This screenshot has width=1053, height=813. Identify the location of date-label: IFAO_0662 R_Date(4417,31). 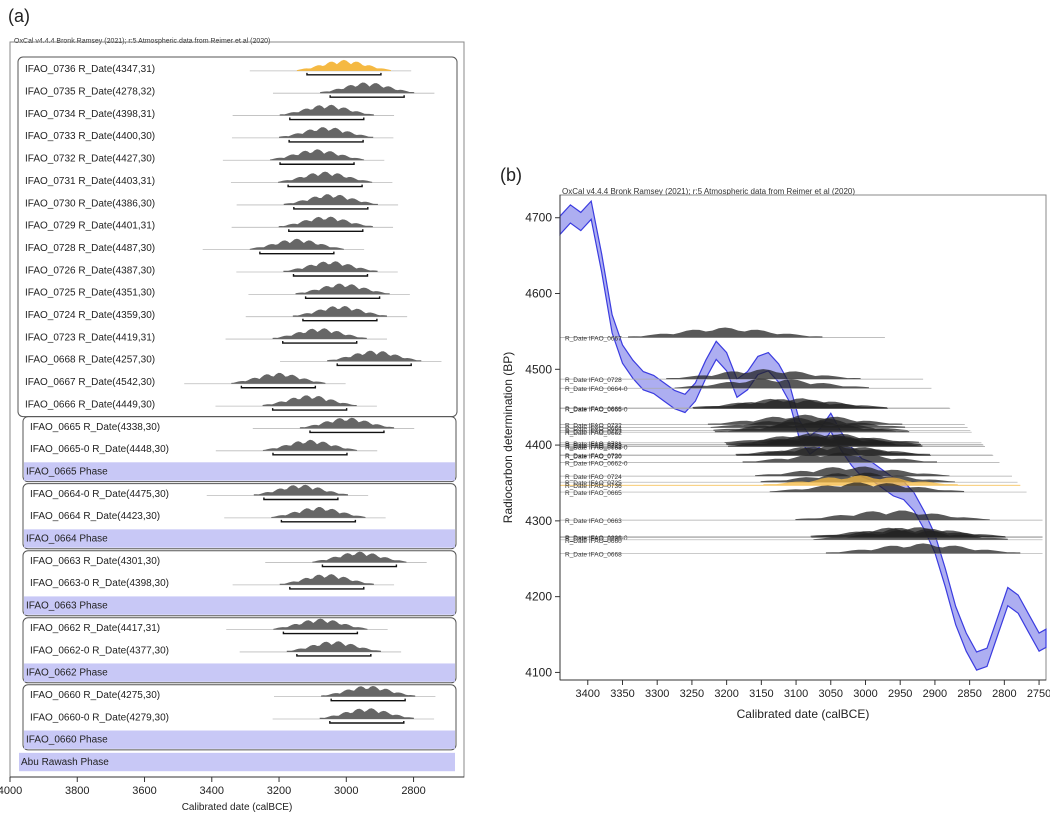
(95, 628).